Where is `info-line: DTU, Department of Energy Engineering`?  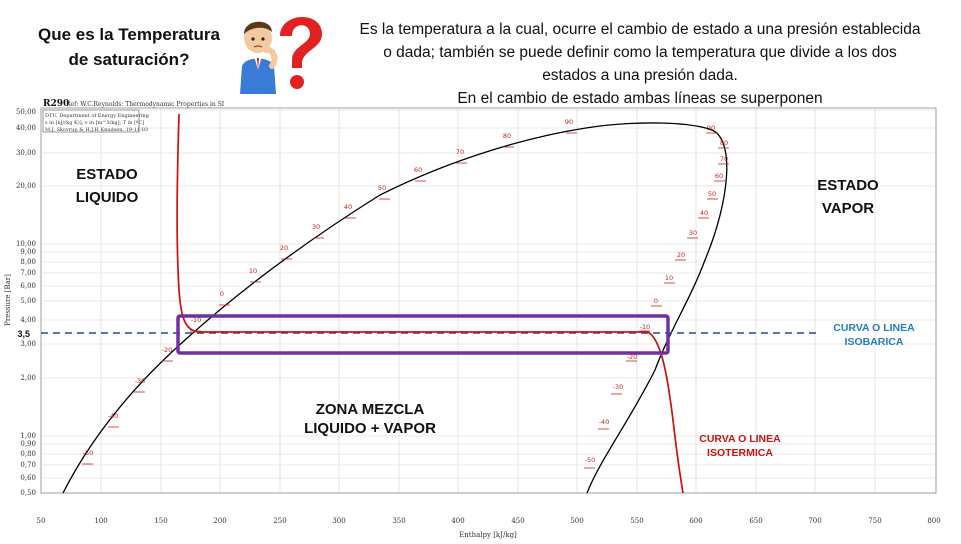
info-line: DTU, Department of Energy Engineering is located at coordinates (97, 116).